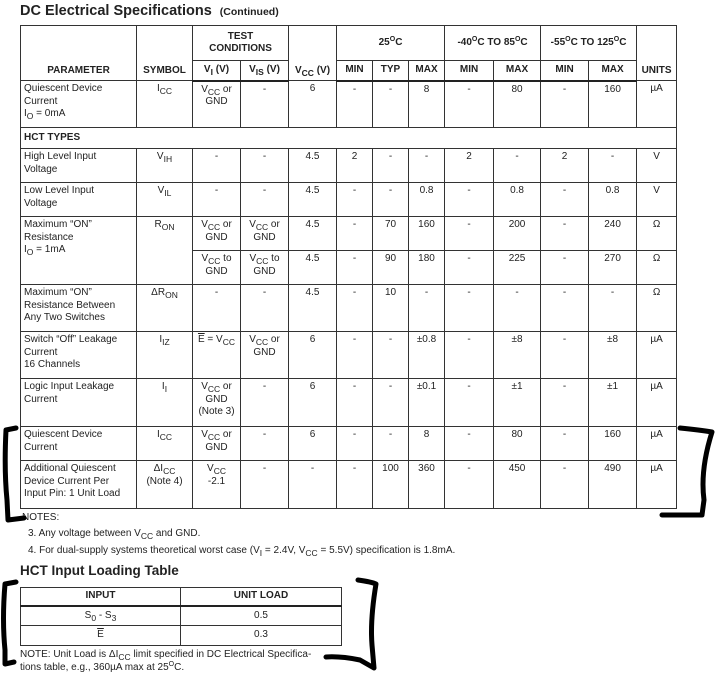 The height and width of the screenshot is (685, 719). I want to click on max-125c-cell: 240, so click(613, 233).